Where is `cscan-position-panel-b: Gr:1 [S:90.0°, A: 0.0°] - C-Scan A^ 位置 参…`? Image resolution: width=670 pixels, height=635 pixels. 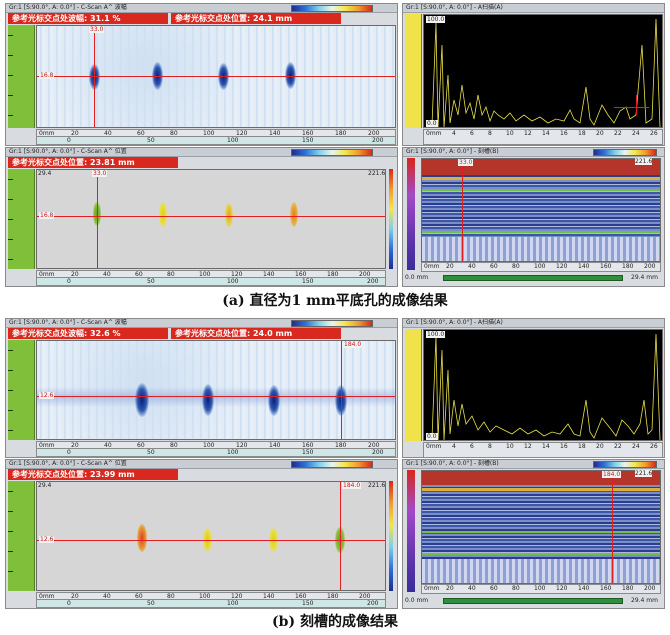
cscan-position-panel-b: Gr:1 [S:90.0°, A: 0.0°] - C-Scan A^ 位置 参… is located at coordinates (201, 534).